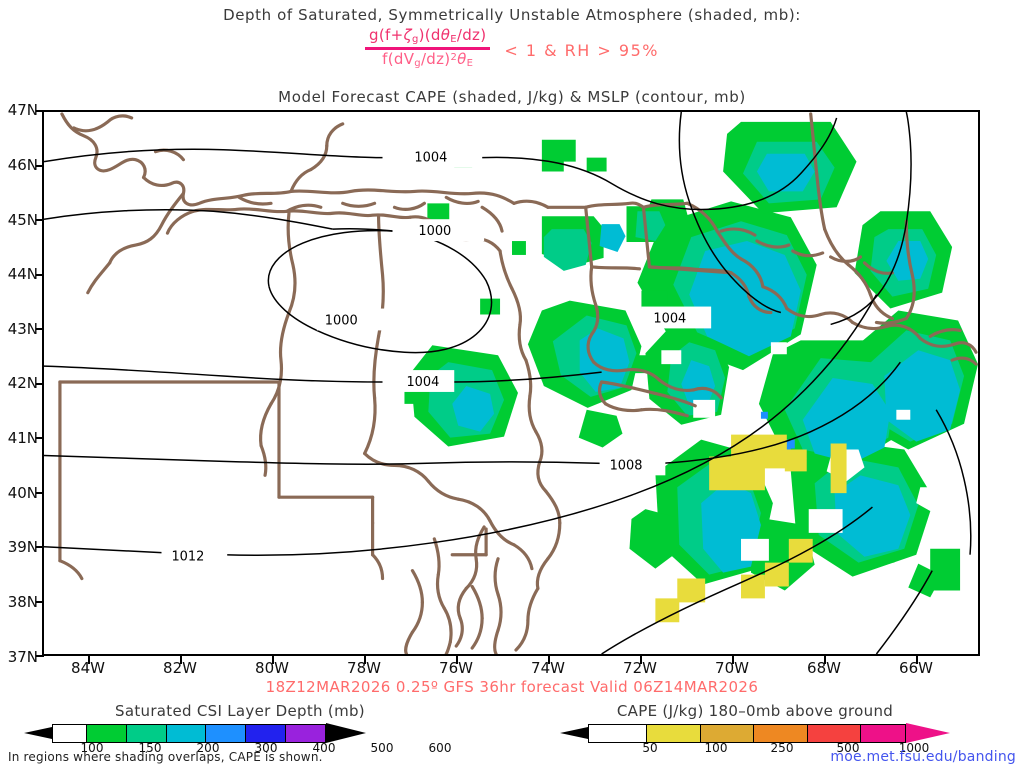 The width and height of the screenshot is (1024, 768). What do you see at coordinates (22, 110) in the screenshot?
I see `lat-label: 47N` at bounding box center [22, 110].